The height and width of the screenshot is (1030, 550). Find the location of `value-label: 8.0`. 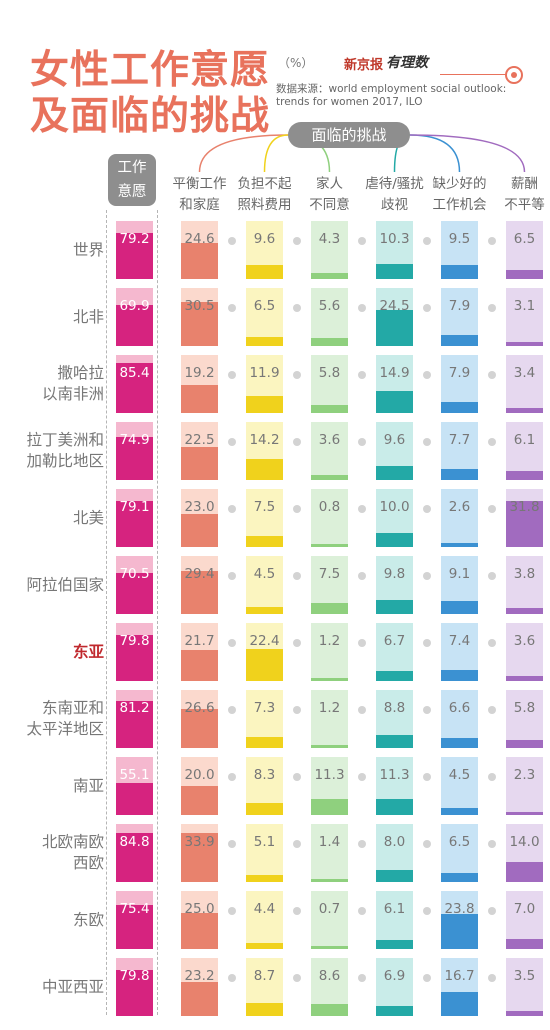

value-label: 8.0 is located at coordinates (394, 842).